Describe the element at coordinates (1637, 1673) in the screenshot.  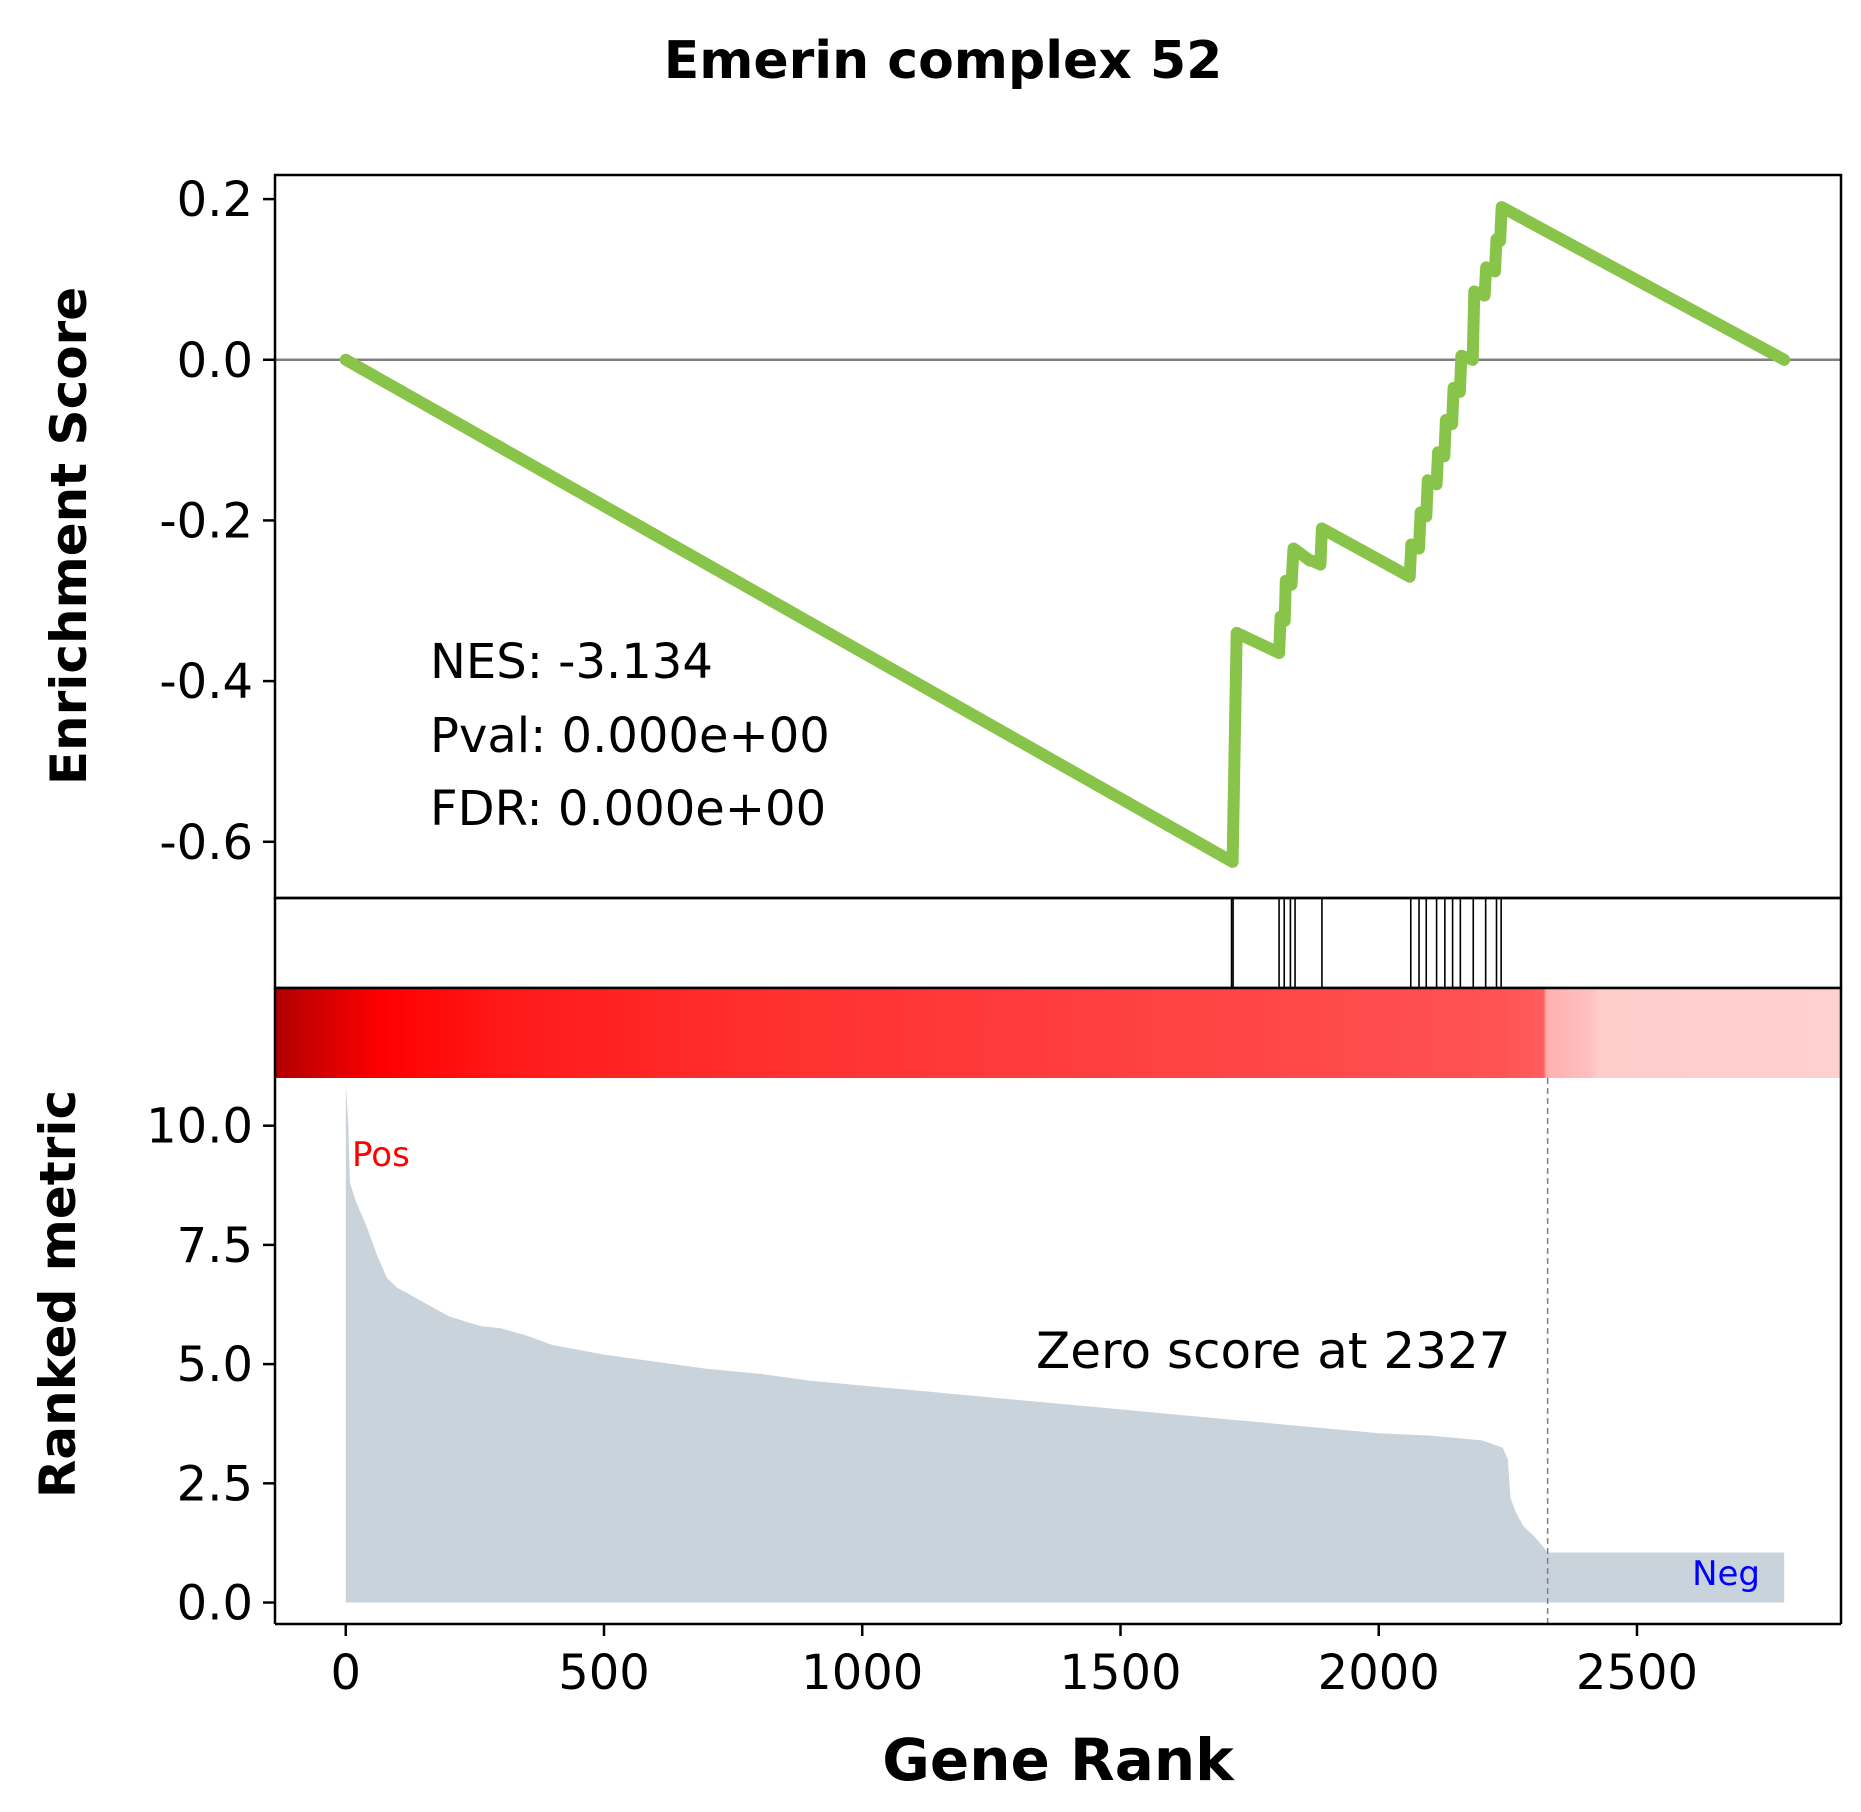
I see `rm-xtick-label: 2500` at that location.